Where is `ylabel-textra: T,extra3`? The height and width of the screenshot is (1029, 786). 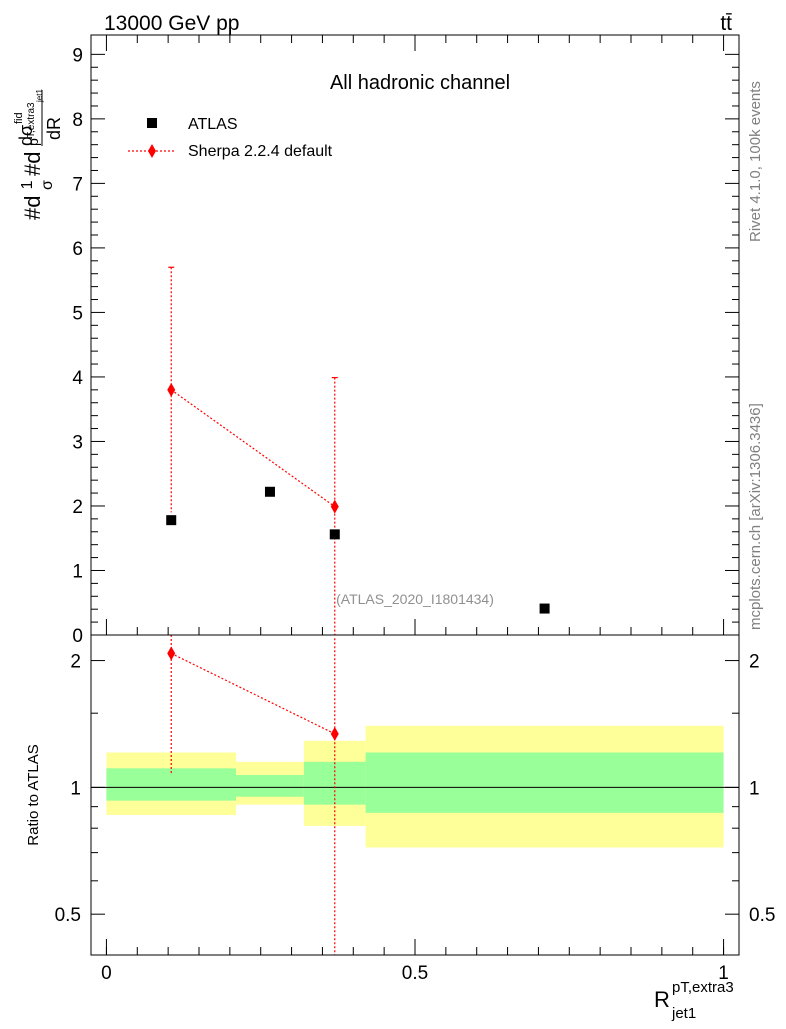 ylabel-textra: T,extra3 is located at coordinates (31, 120).